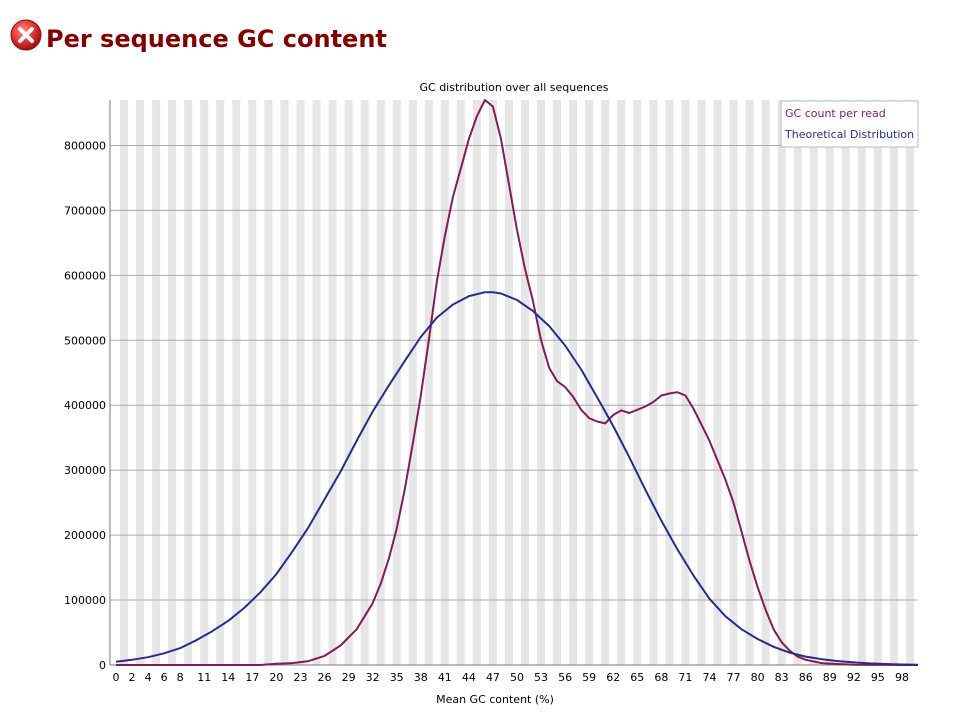 The height and width of the screenshot is (724, 959). I want to click on x-tick-label: 32, so click(373, 677).